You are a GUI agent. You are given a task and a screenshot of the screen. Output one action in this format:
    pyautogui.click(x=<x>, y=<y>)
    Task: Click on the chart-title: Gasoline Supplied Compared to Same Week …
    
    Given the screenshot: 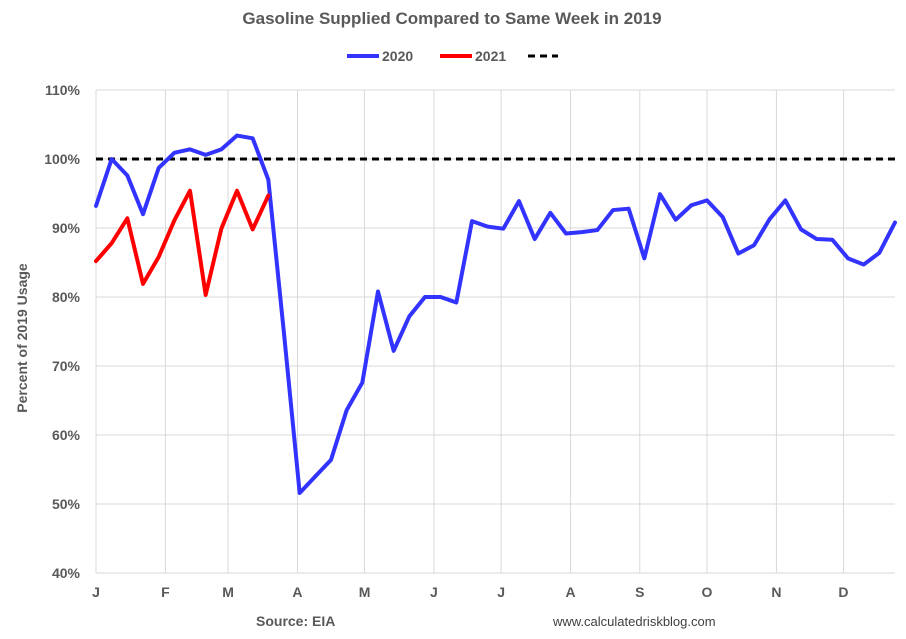 What is the action you would take?
    pyautogui.click(x=451, y=18)
    